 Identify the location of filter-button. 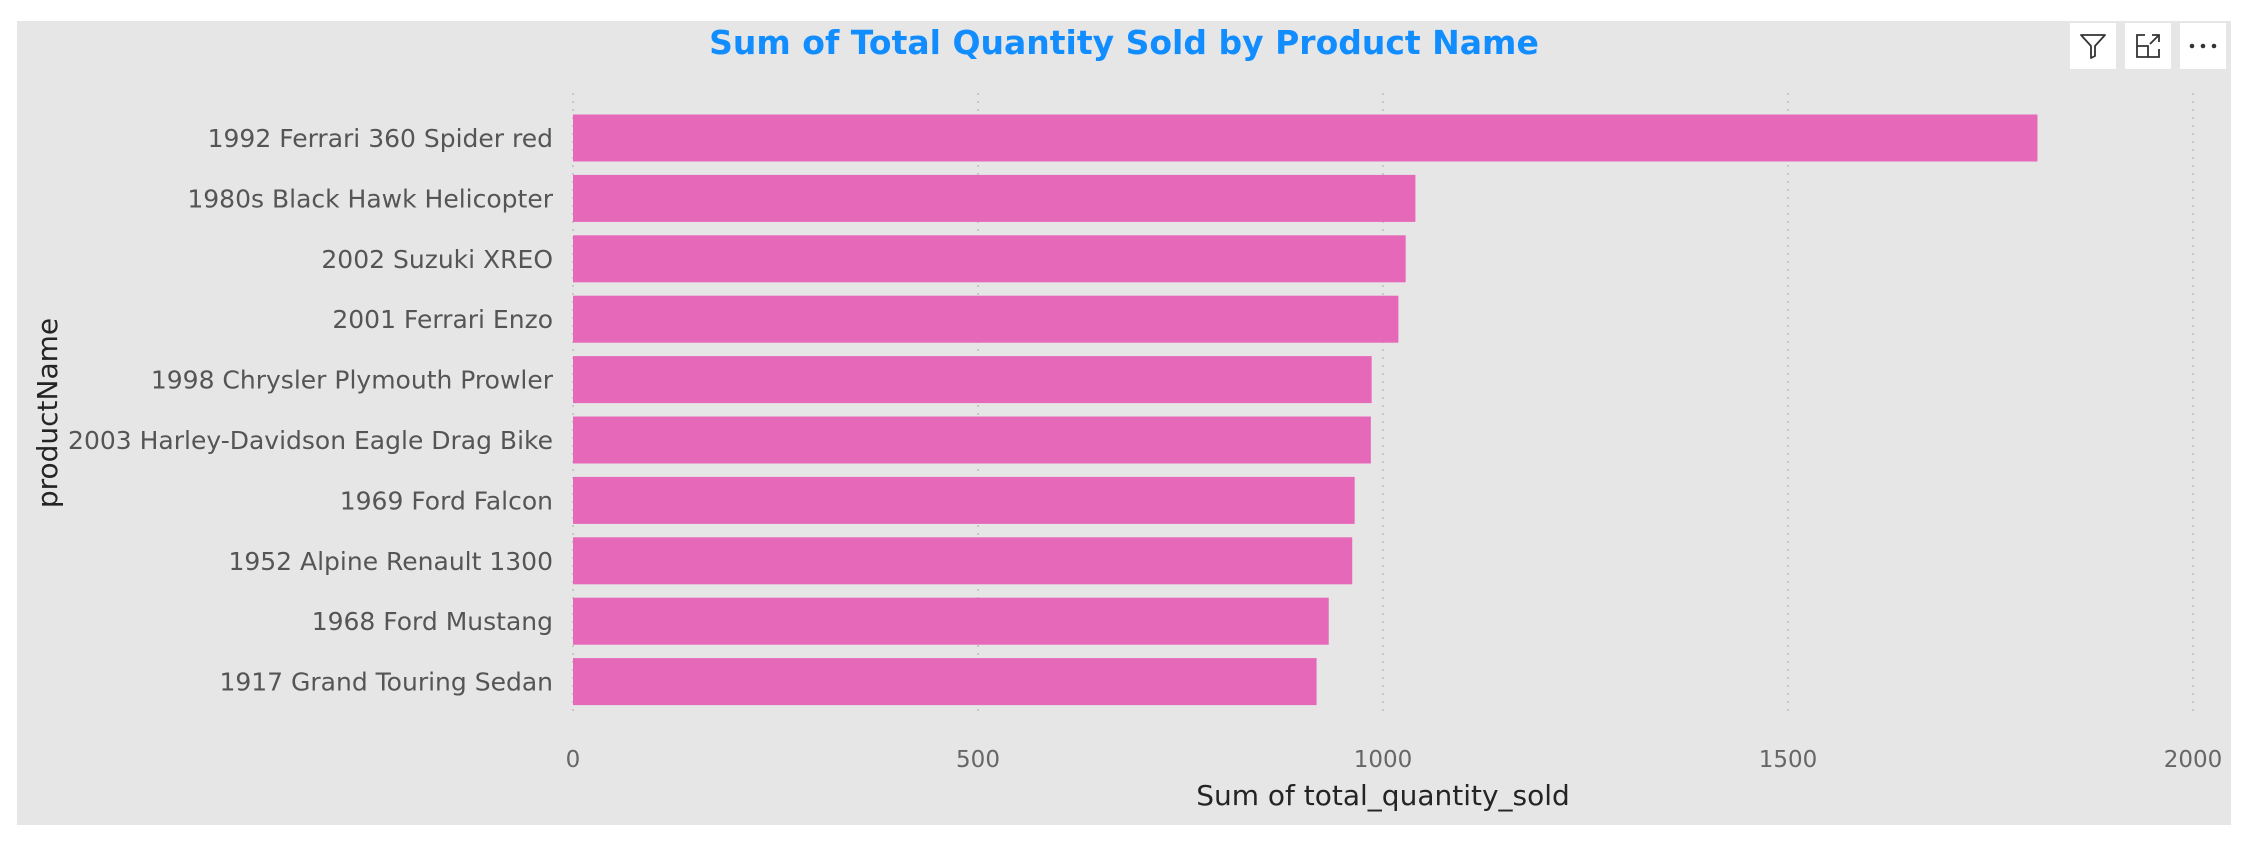
(2093, 46).